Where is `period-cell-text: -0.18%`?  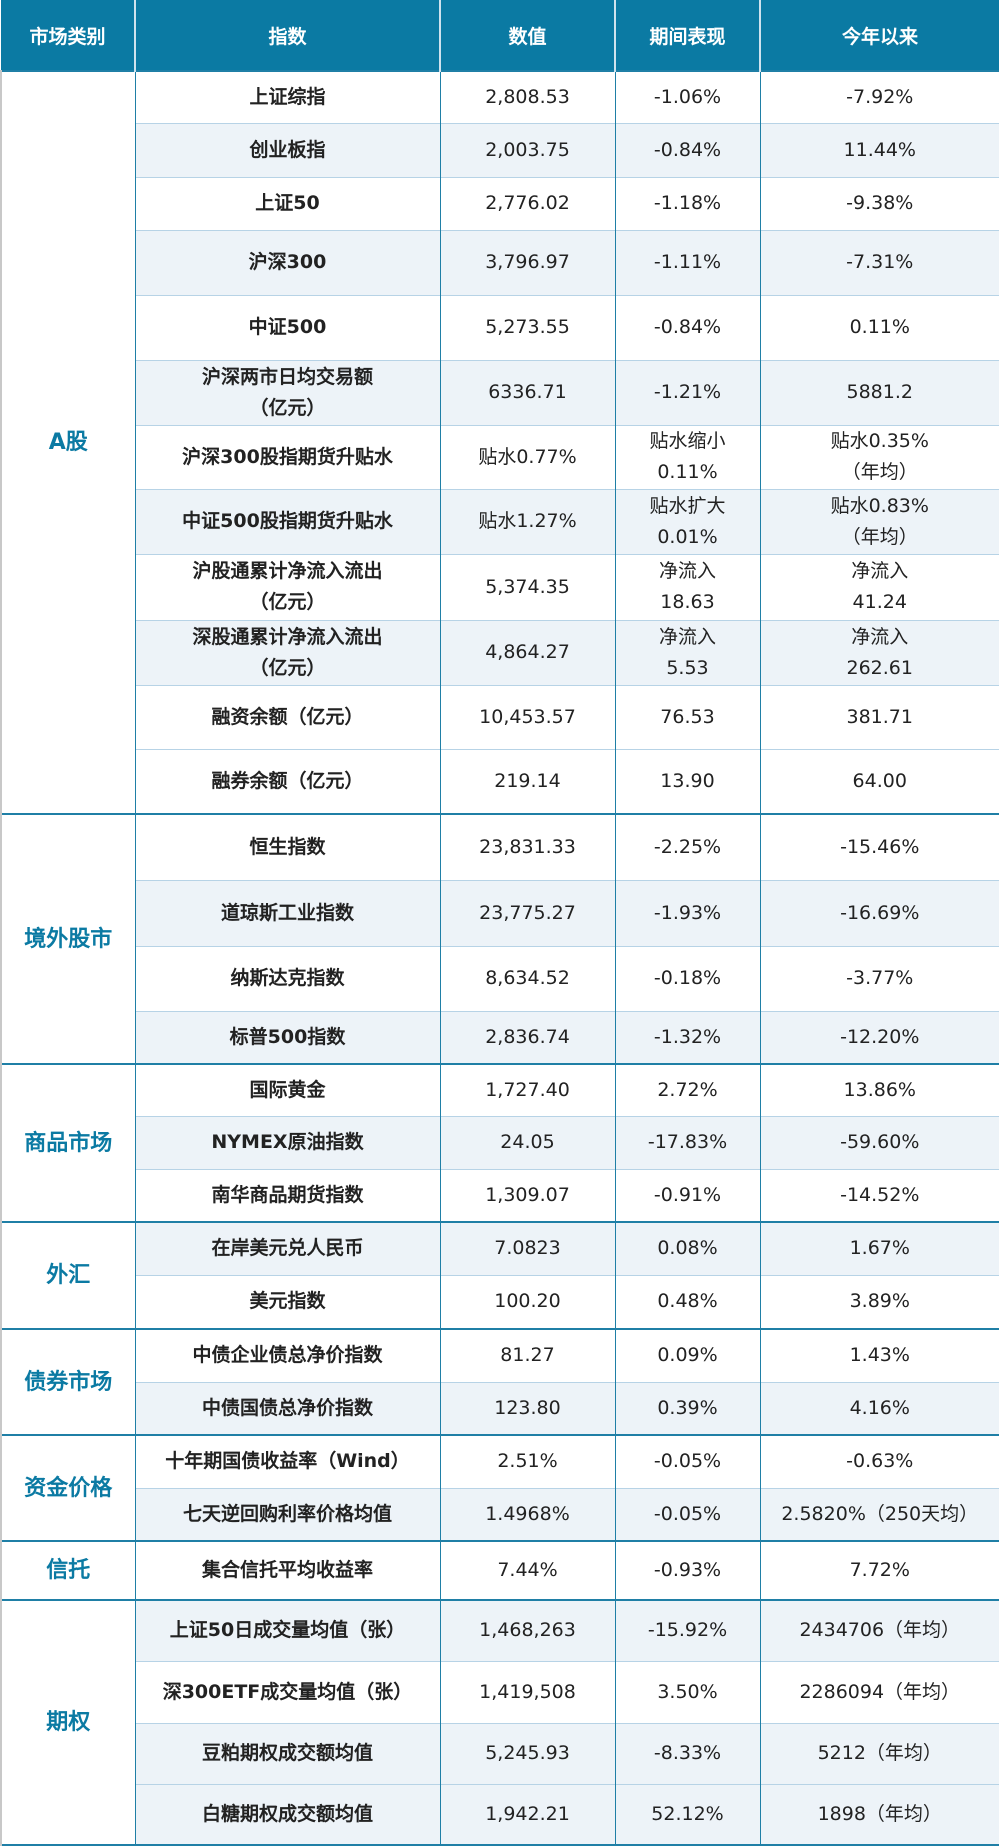
period-cell-text: -0.18% is located at coordinates (687, 978).